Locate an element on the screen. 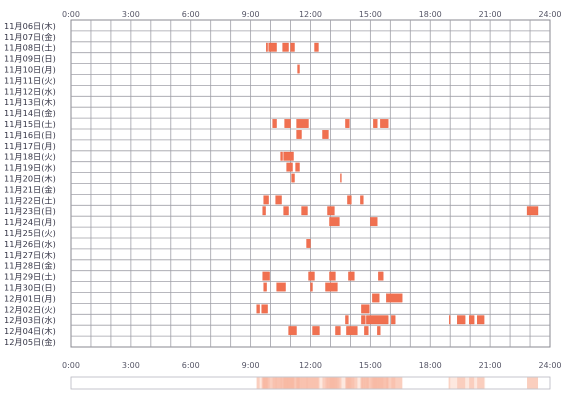  row-label: 11月17日(月) is located at coordinates (30, 146).